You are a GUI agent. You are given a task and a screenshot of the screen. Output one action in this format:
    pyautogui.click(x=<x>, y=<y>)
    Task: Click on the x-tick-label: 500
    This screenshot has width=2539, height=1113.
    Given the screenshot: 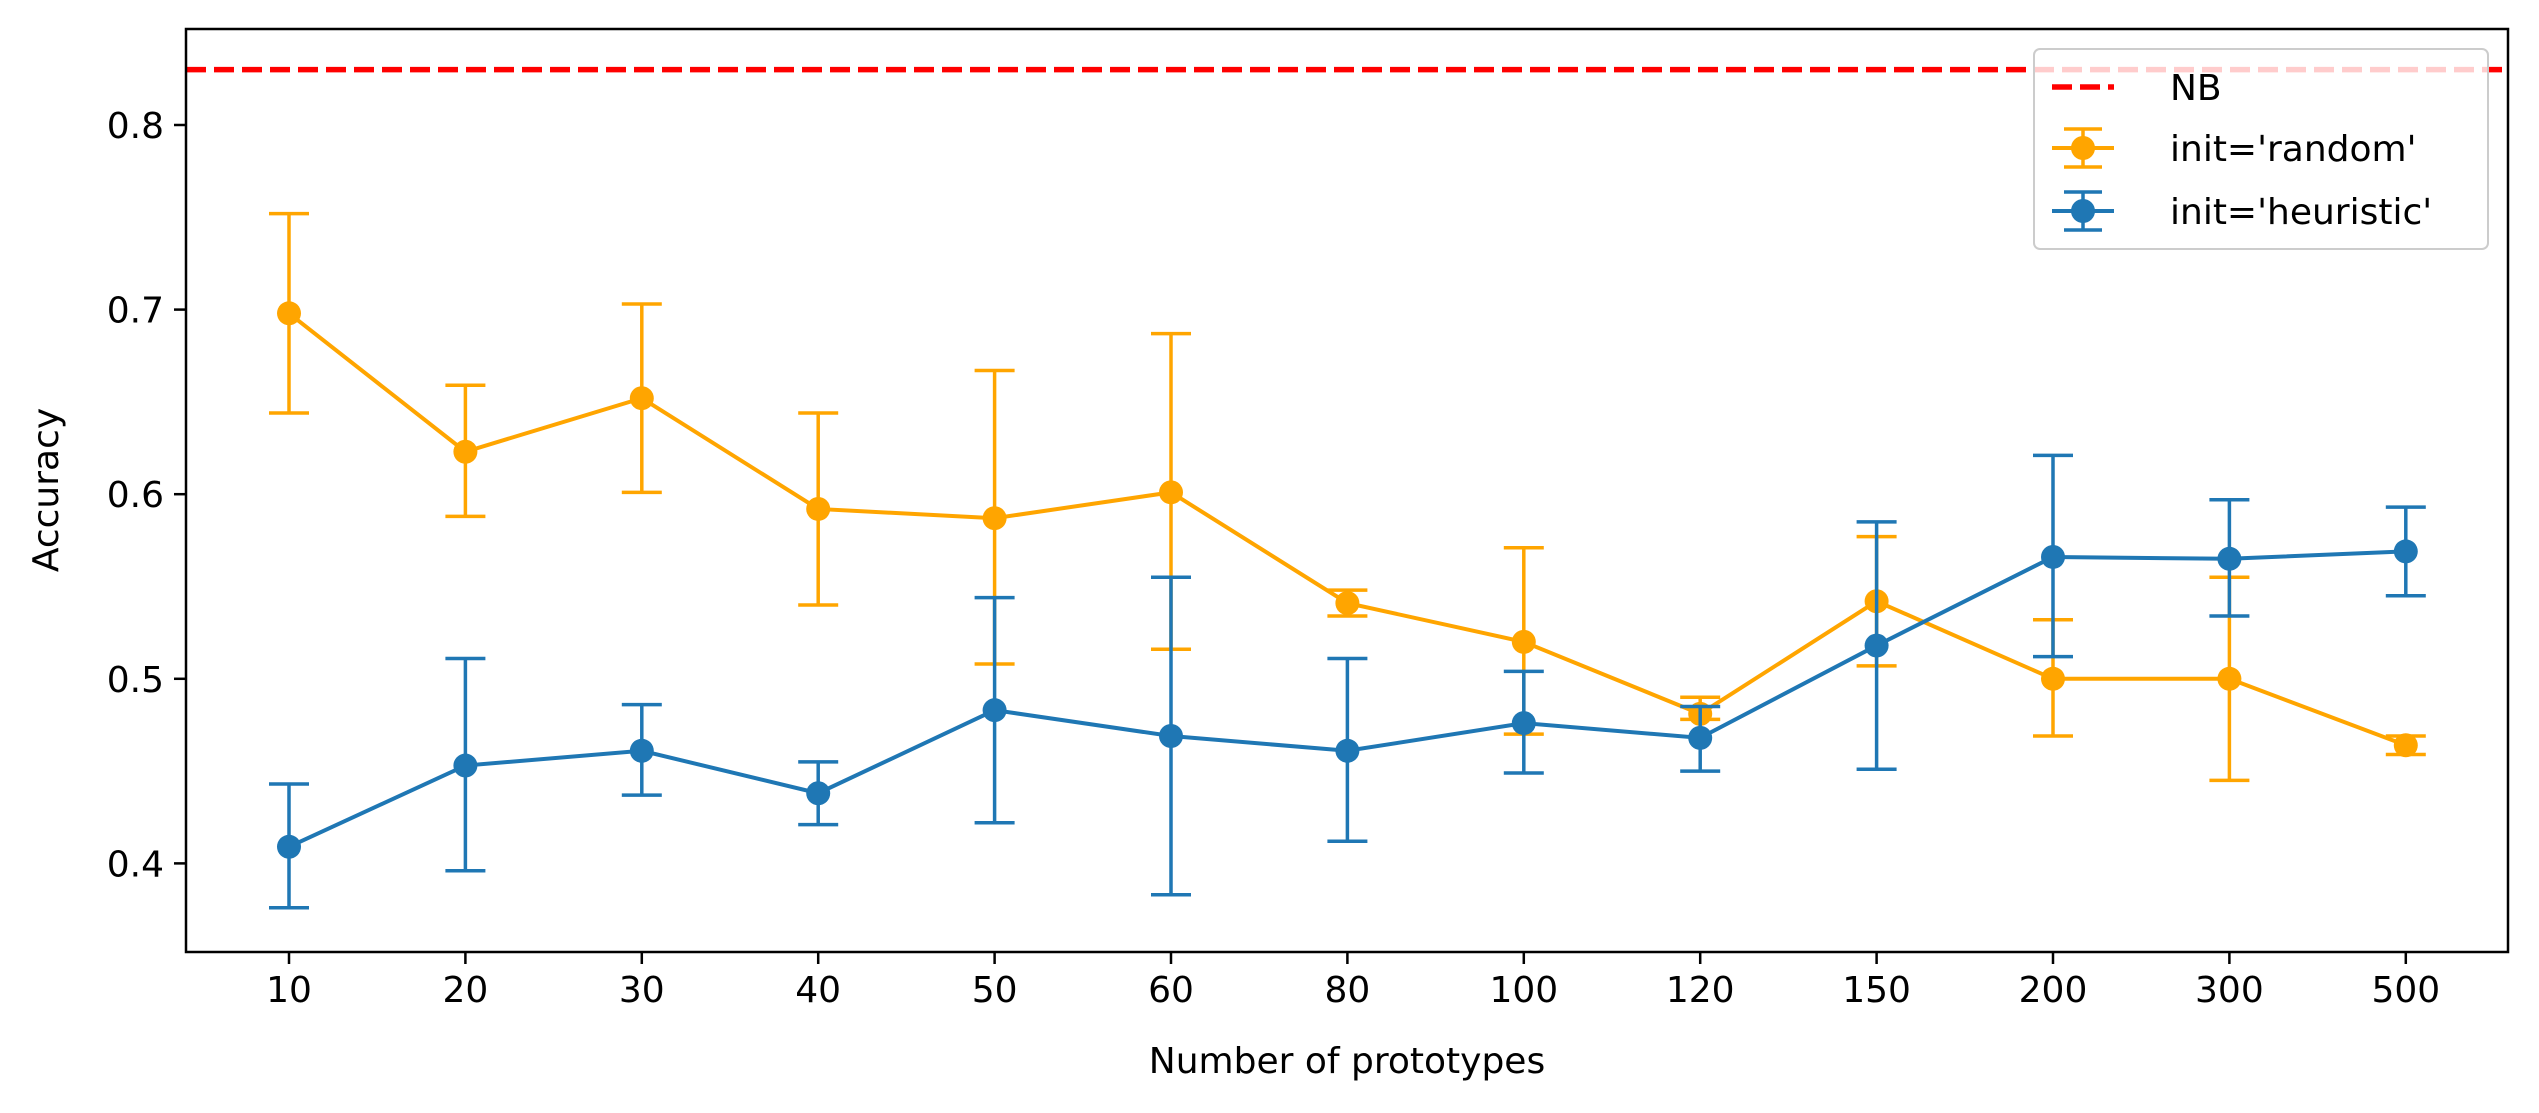 What is the action you would take?
    pyautogui.click(x=2405, y=990)
    